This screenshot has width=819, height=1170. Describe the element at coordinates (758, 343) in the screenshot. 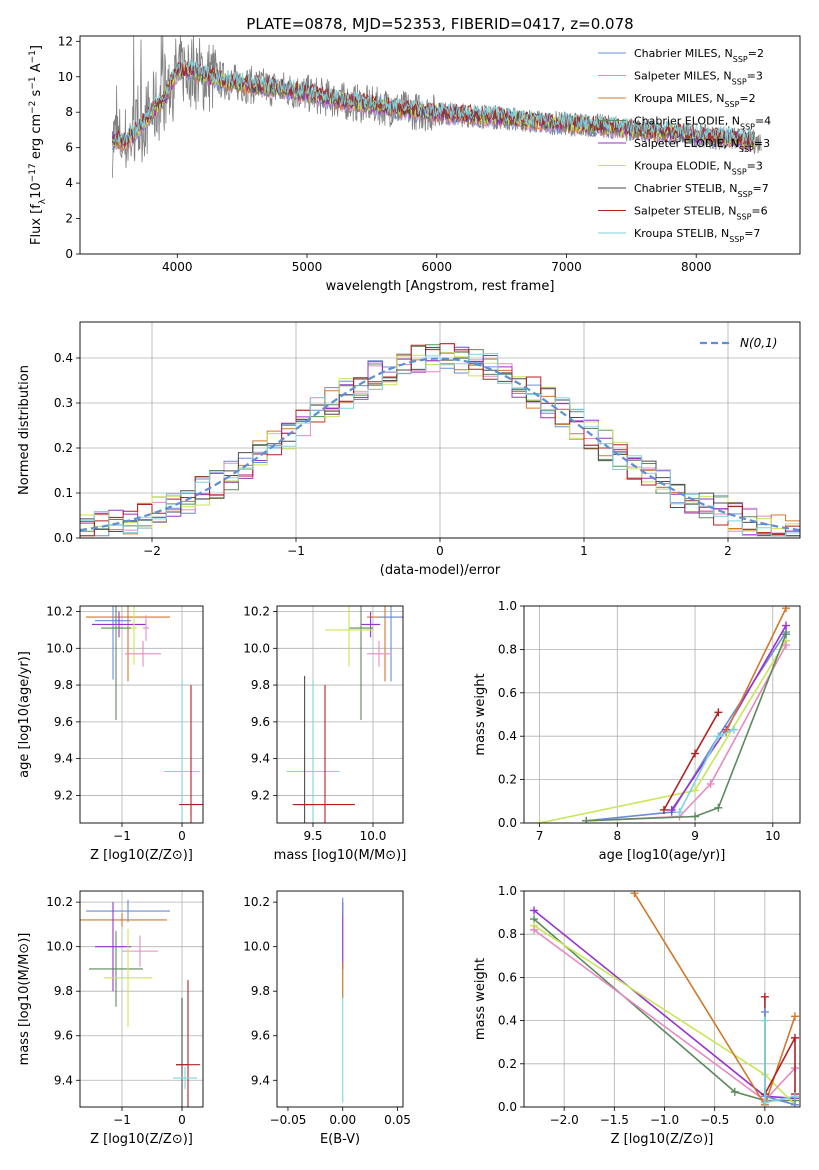

I see `legend-label: N(0,1)` at that location.